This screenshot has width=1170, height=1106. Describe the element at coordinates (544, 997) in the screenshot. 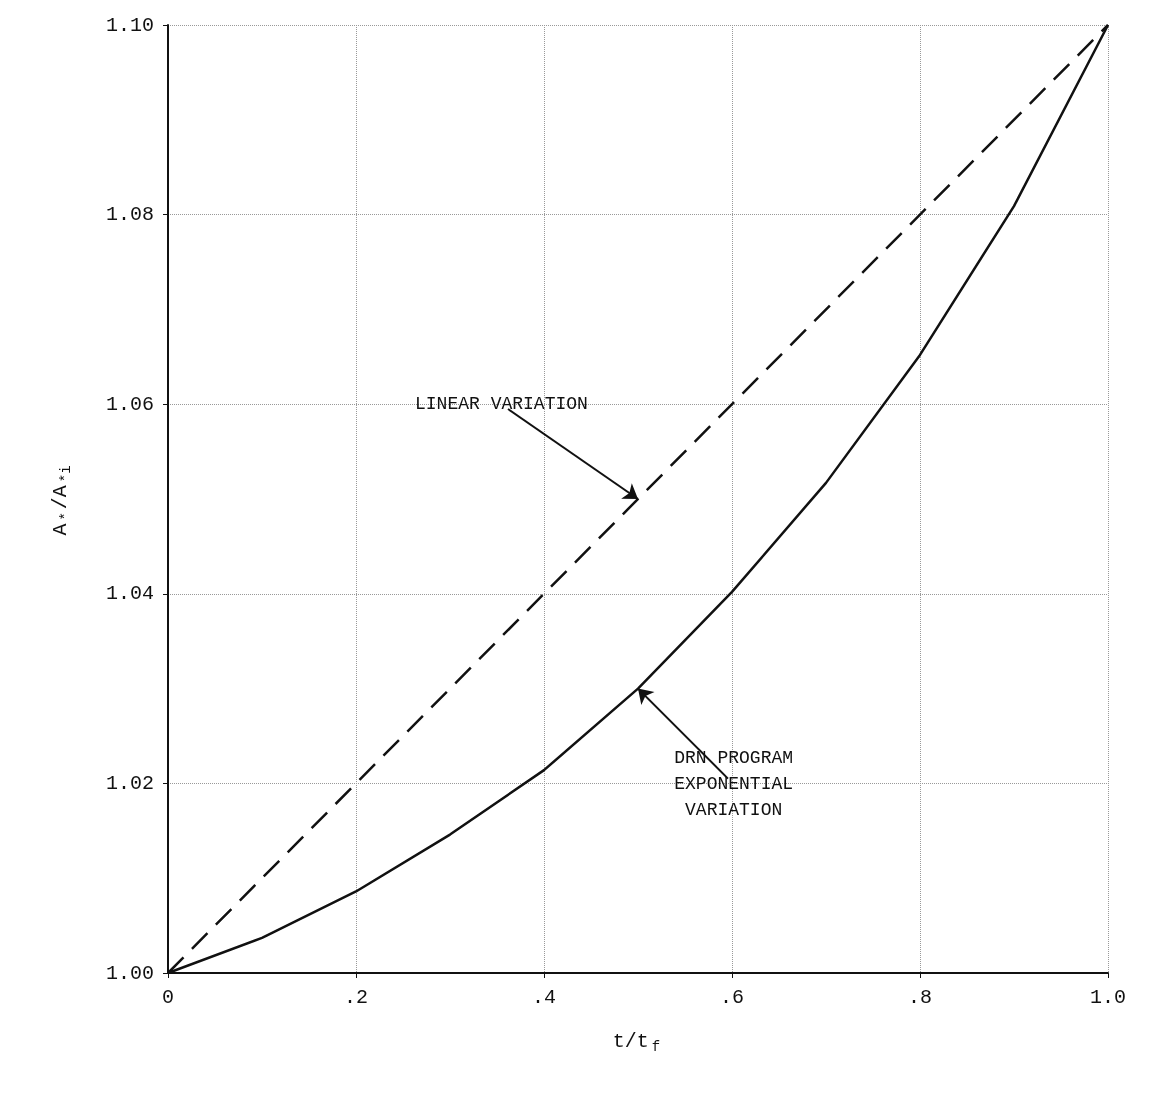

I see `x-tick-label: .4` at that location.